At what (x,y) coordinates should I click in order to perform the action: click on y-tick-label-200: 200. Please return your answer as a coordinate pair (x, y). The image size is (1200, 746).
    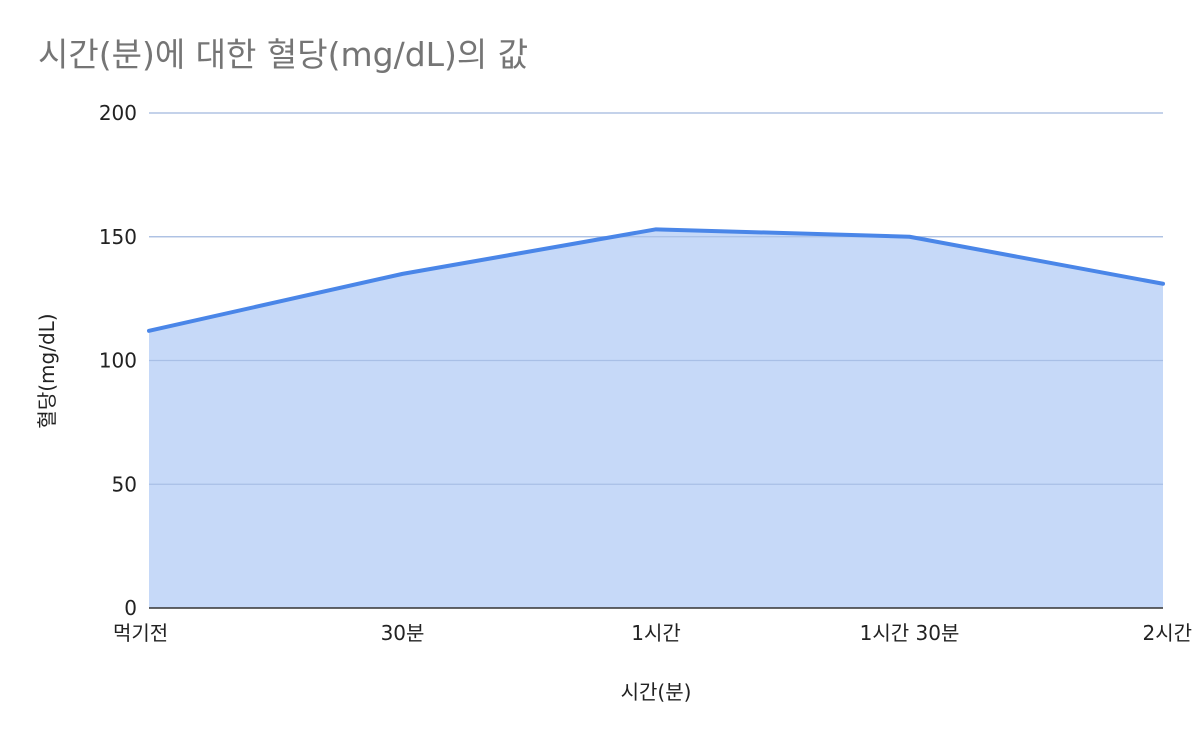
    Looking at the image, I should click on (118, 113).